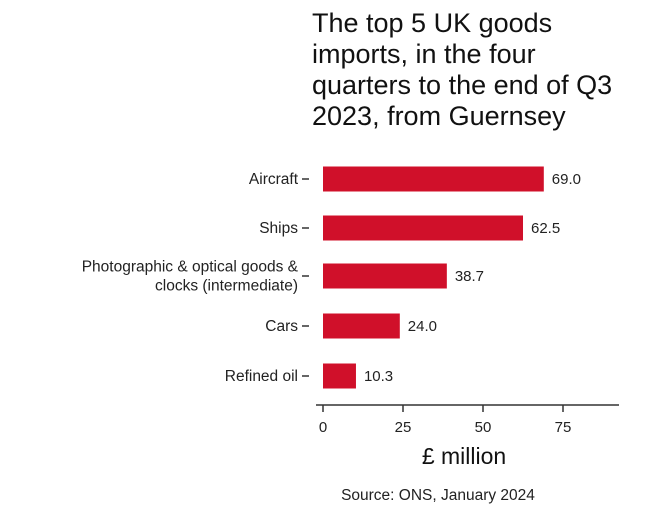 This screenshot has height=505, width=650. What do you see at coordinates (403, 427) in the screenshot?
I see `x-tick-label: 25` at bounding box center [403, 427].